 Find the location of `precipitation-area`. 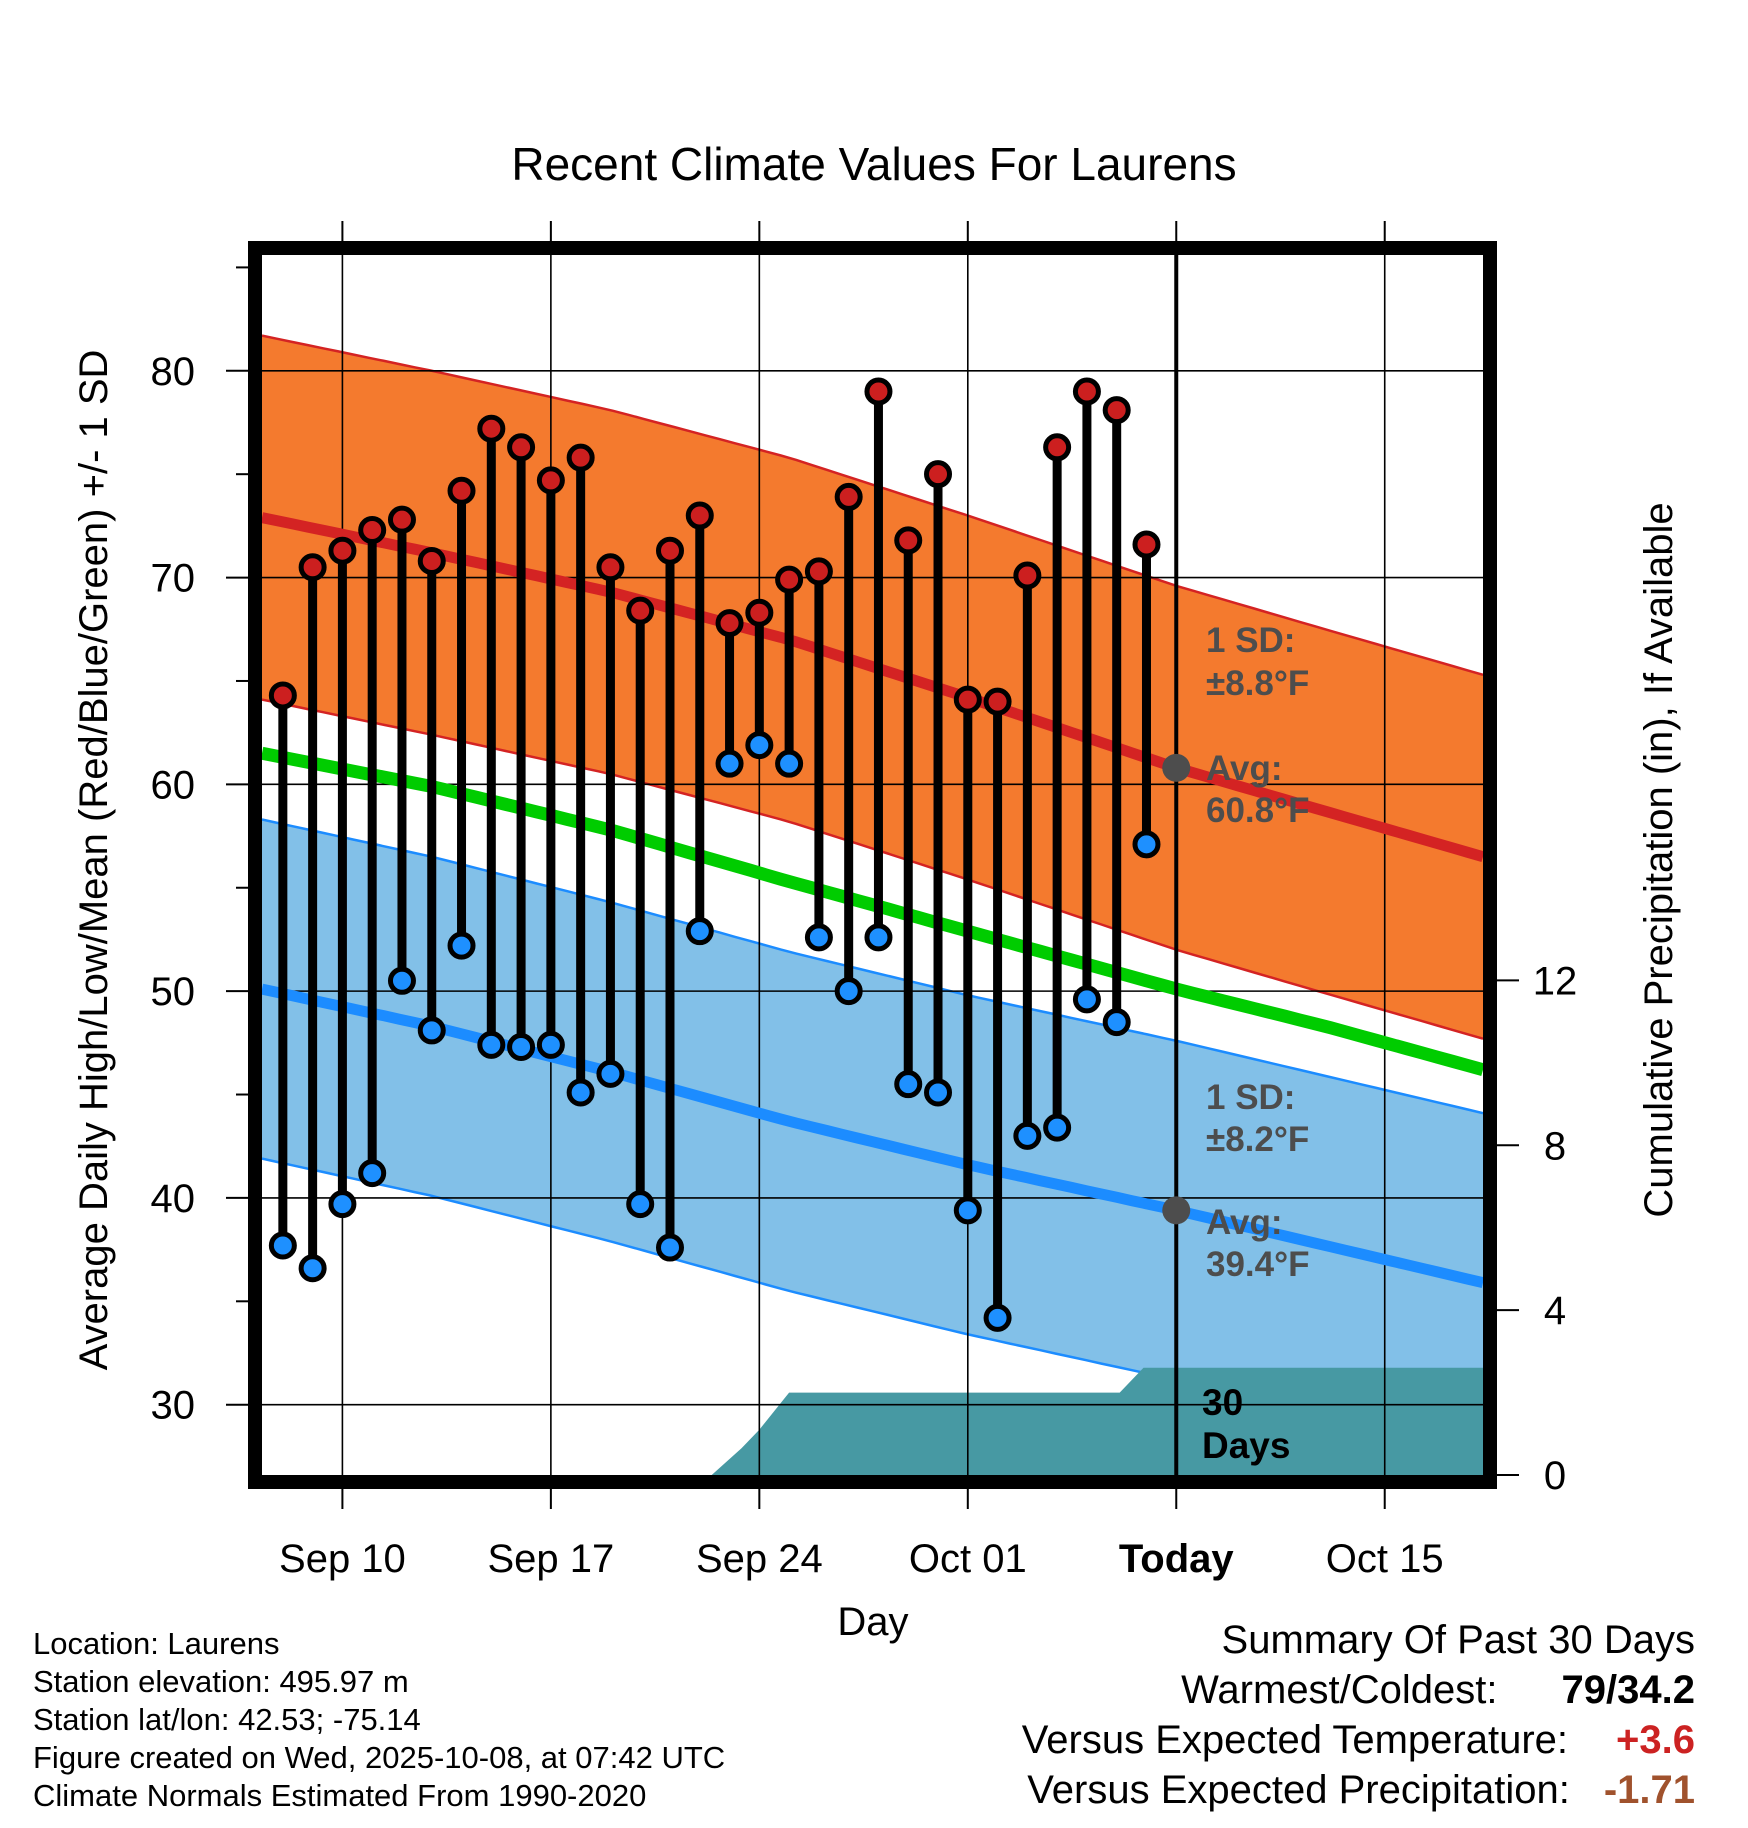

precipitation-area is located at coordinates (1097, 1421).